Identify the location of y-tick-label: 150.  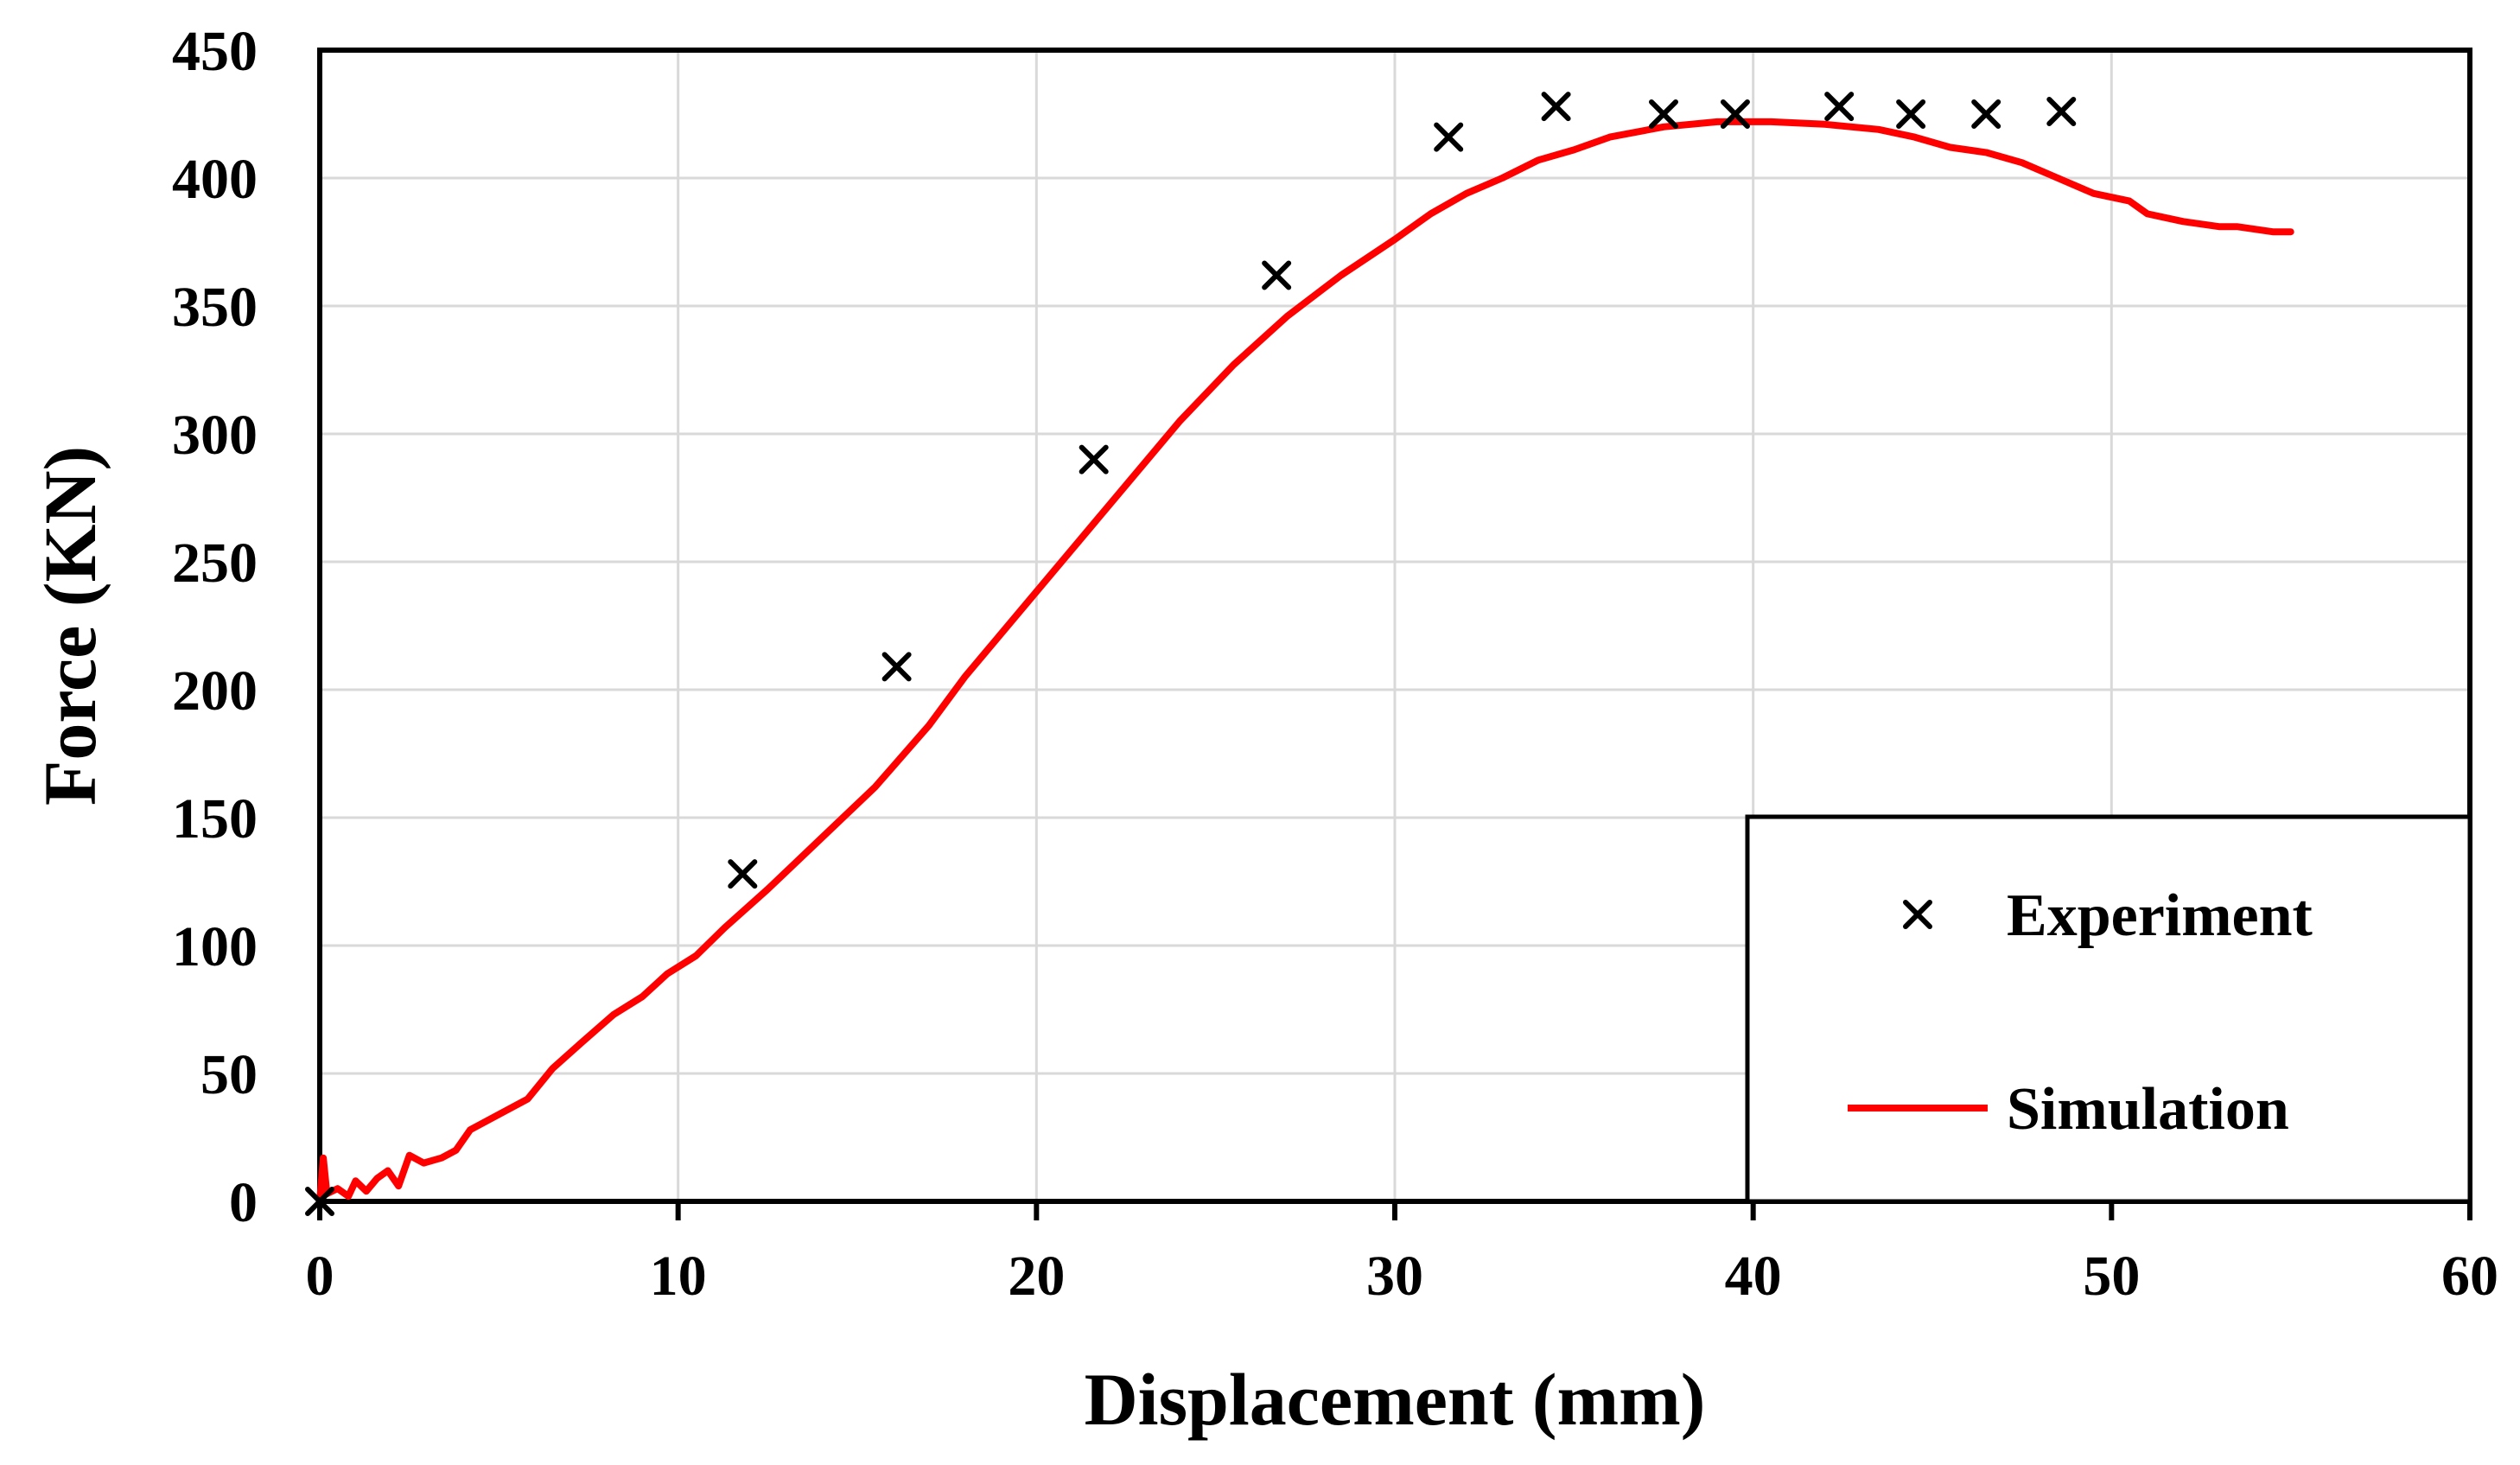
(215, 818).